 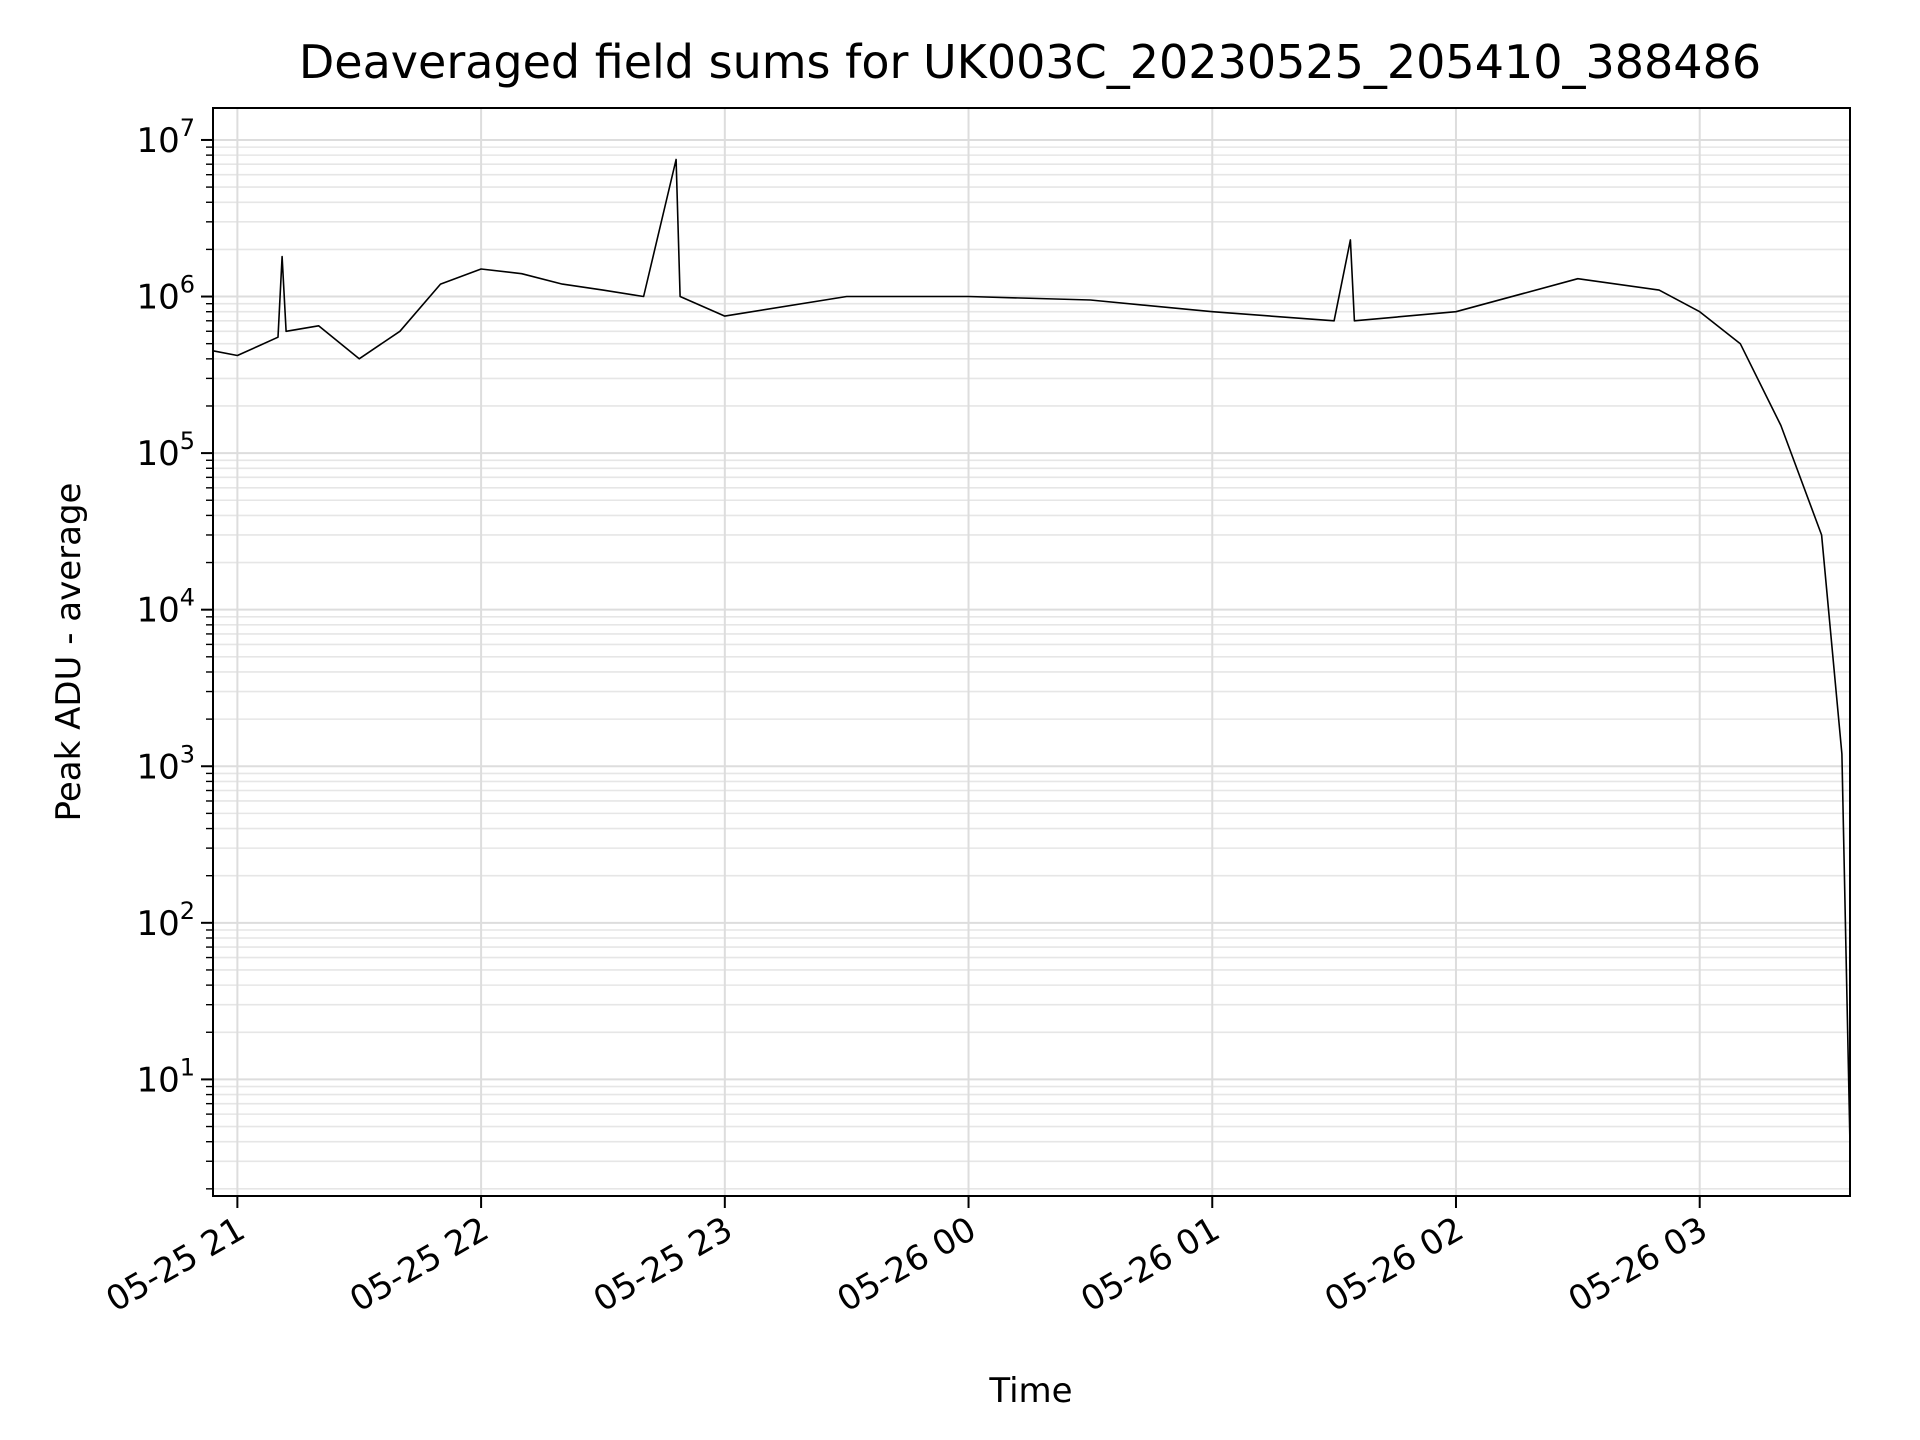 What do you see at coordinates (1394, 1264) in the screenshot?
I see `x-tick-label: 05-26 02` at bounding box center [1394, 1264].